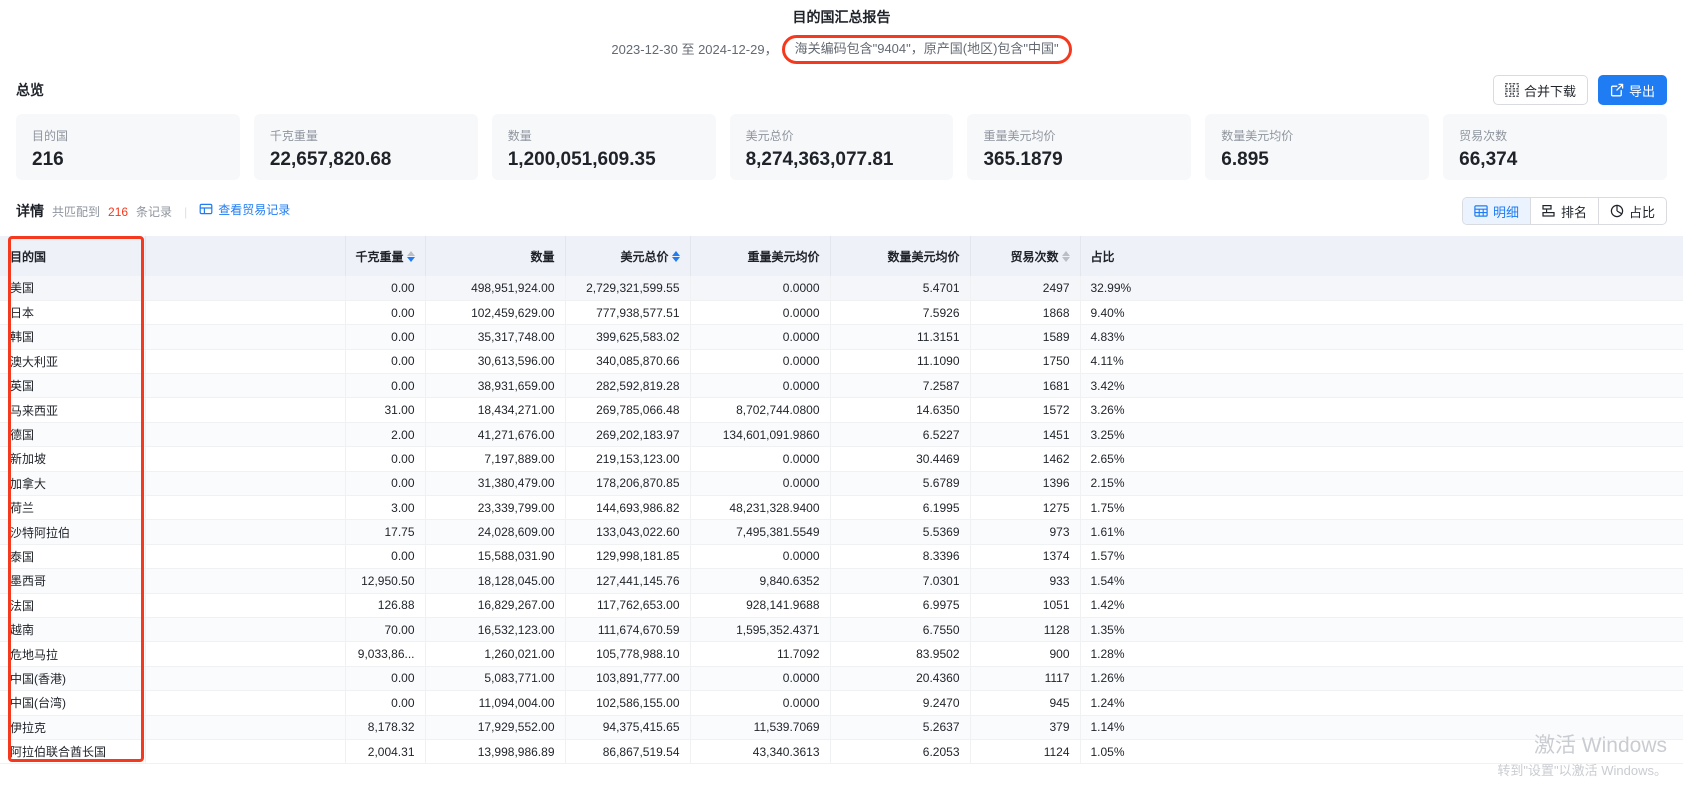  Describe the element at coordinates (1573, 212) in the screenshot. I see `tab-ranking-label: 排名` at that location.